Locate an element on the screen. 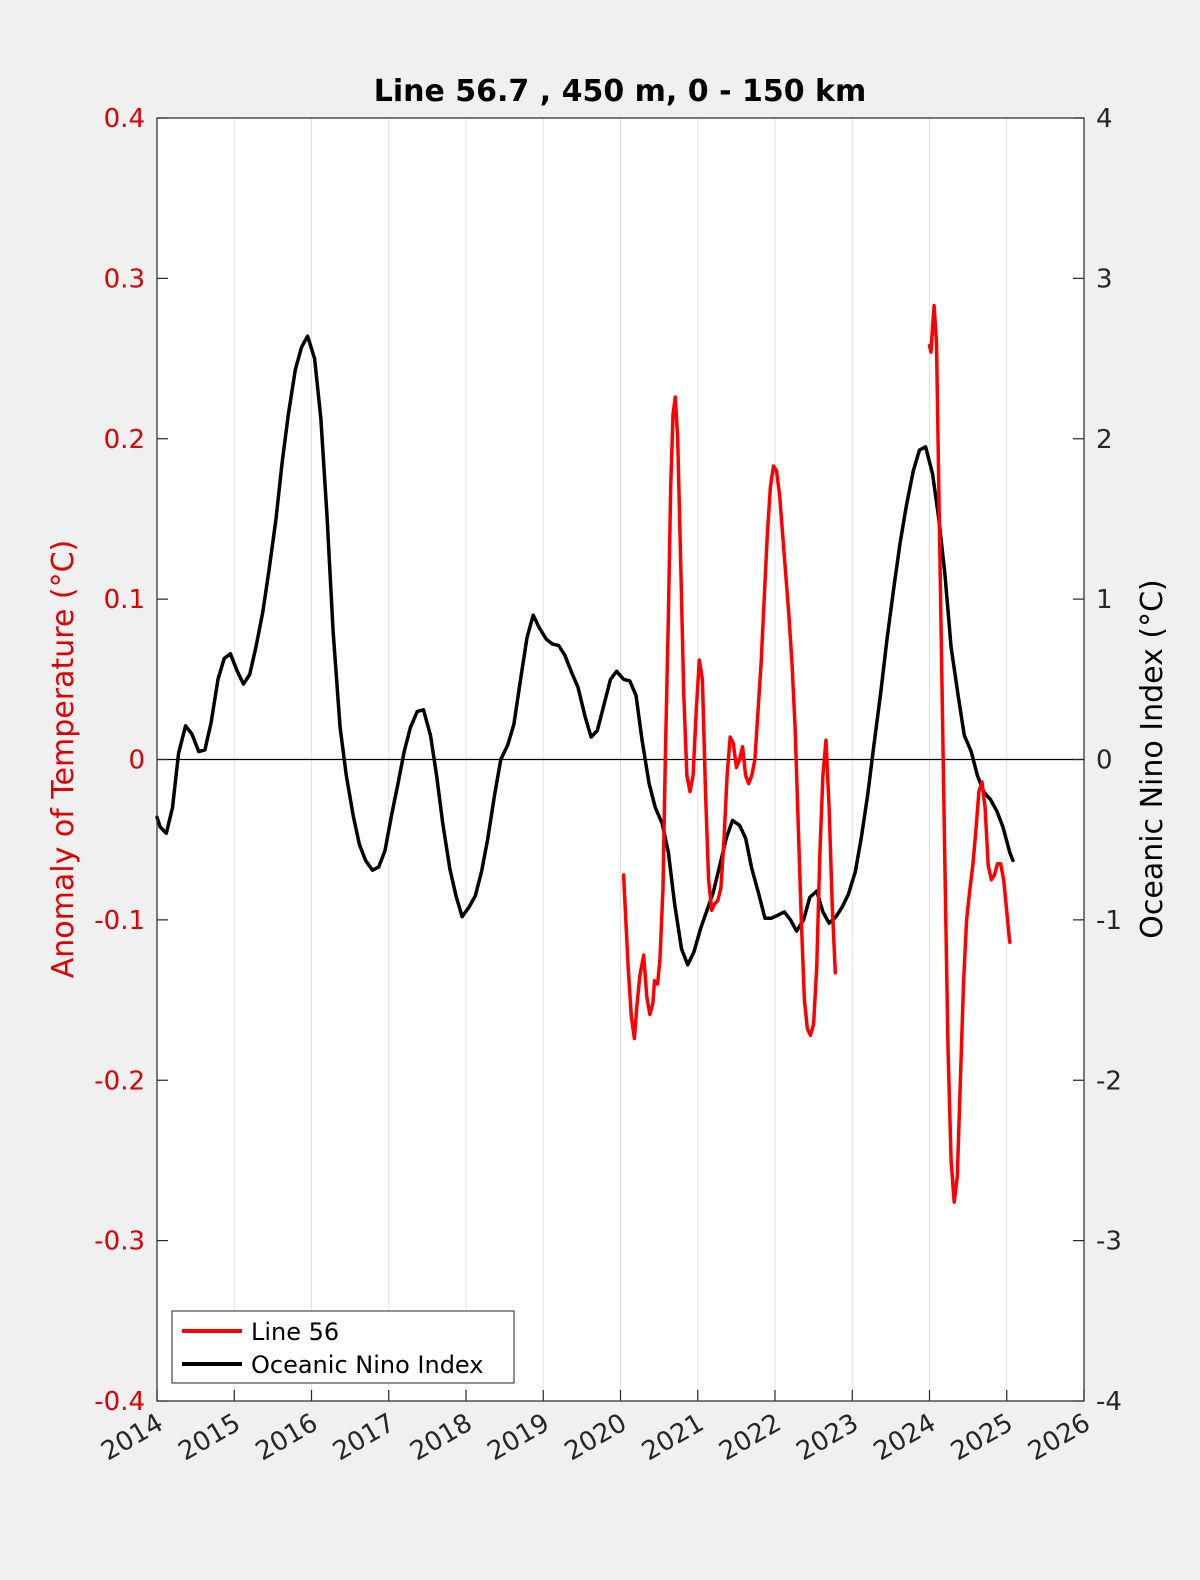 The height and width of the screenshot is (1580, 1200). y-right-tick-label: -3 is located at coordinates (1109, 1242).